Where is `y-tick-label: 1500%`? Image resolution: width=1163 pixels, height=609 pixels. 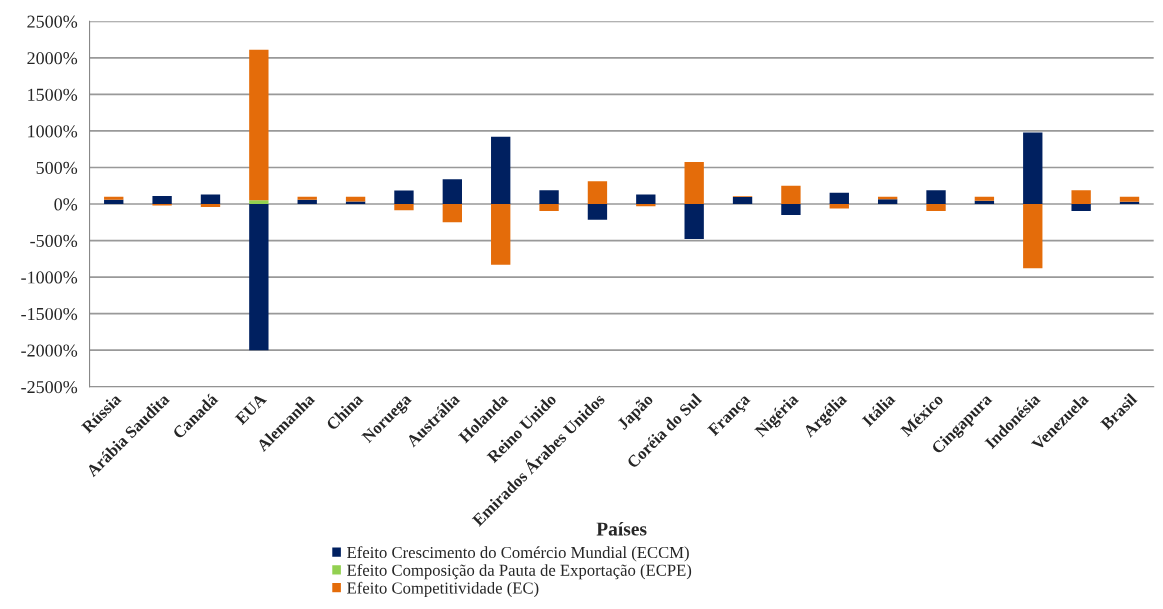 y-tick-label: 1500% is located at coordinates (53, 94).